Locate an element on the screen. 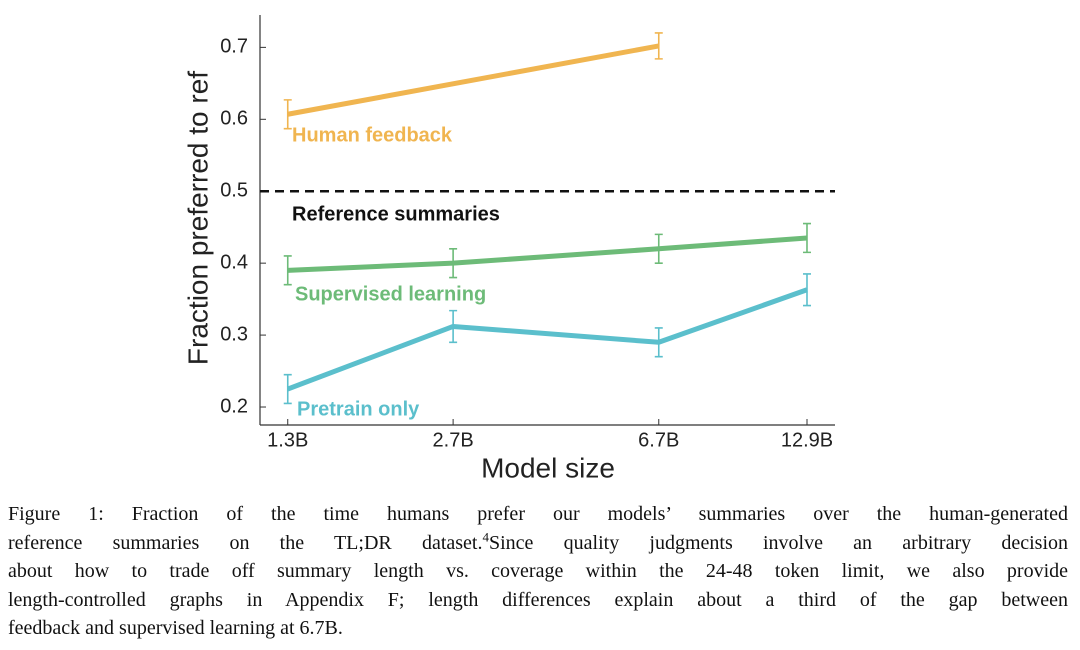 Image resolution: width=1080 pixels, height=650 pixels. x-tick-label: 1.3B is located at coordinates (287, 440).